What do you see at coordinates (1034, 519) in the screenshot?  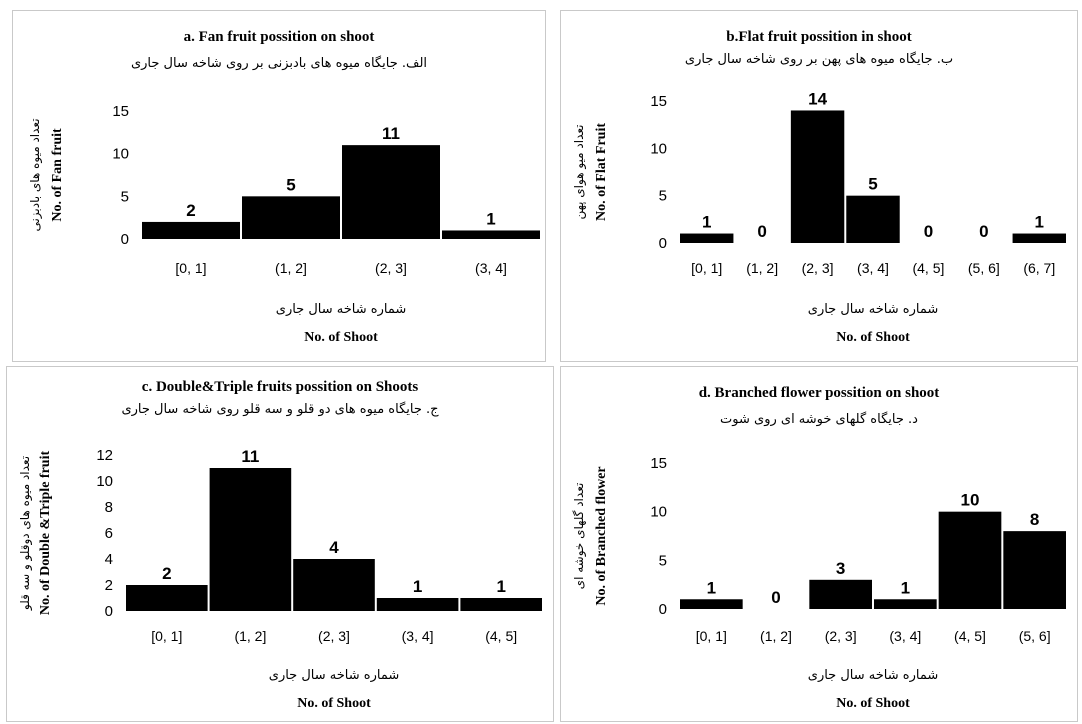 I see `data-label: 8` at bounding box center [1034, 519].